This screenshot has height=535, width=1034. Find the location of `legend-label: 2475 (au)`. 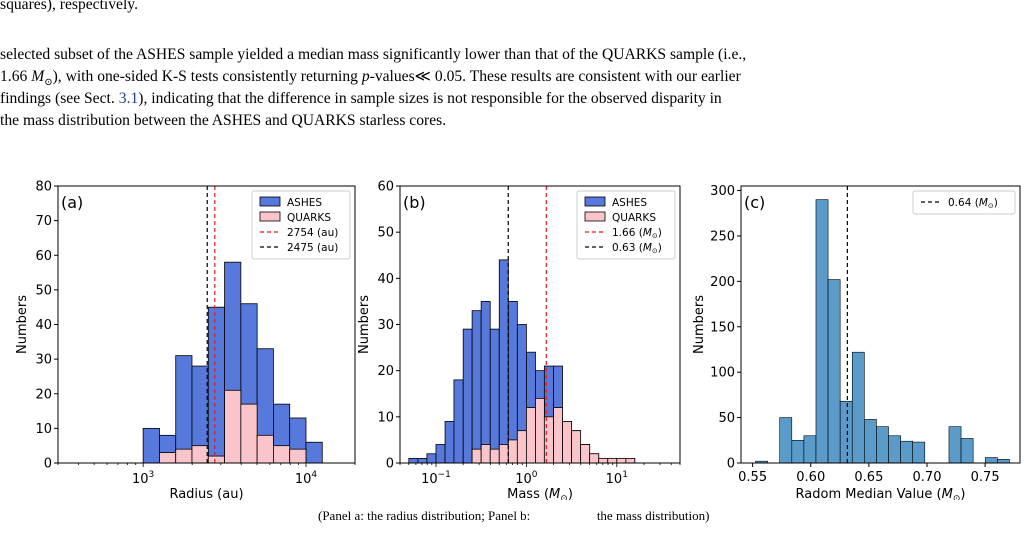

legend-label: 2475 (au) is located at coordinates (312, 248).